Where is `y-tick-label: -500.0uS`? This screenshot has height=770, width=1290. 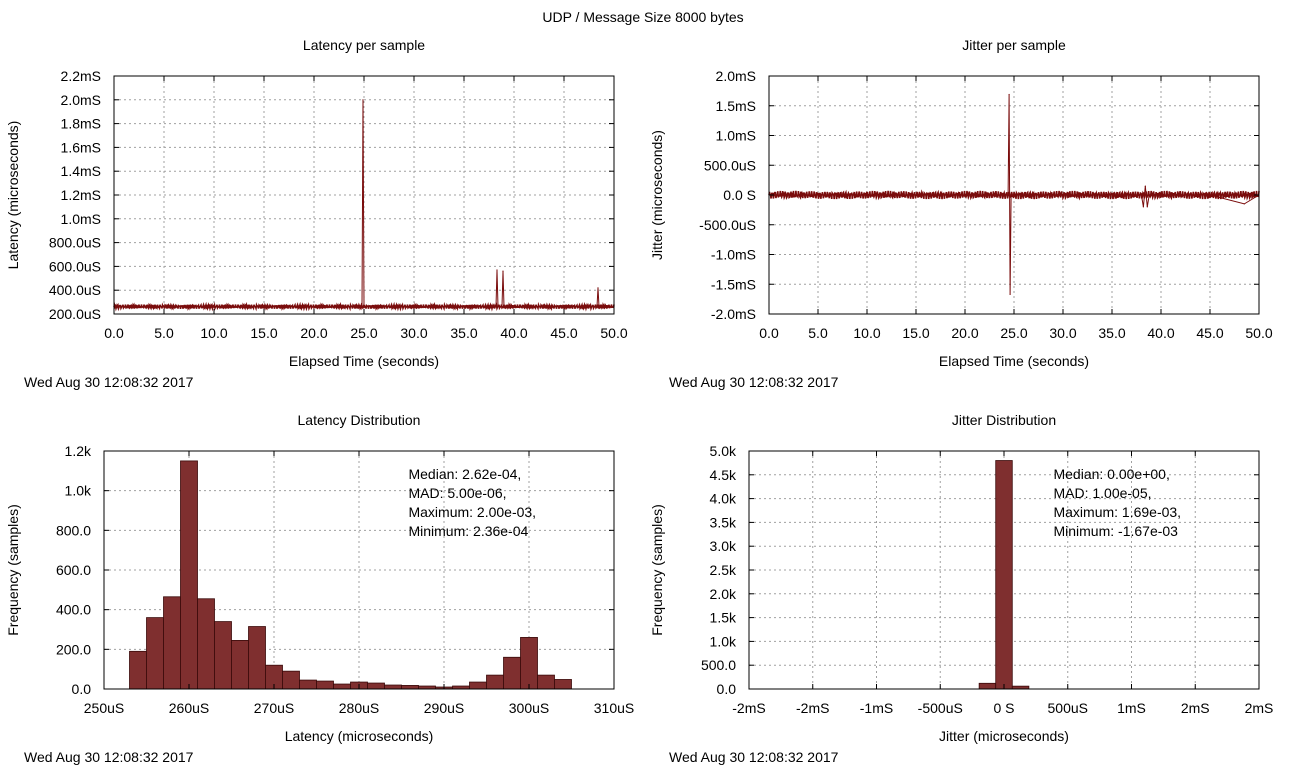
y-tick-label: -500.0uS is located at coordinates (727, 225).